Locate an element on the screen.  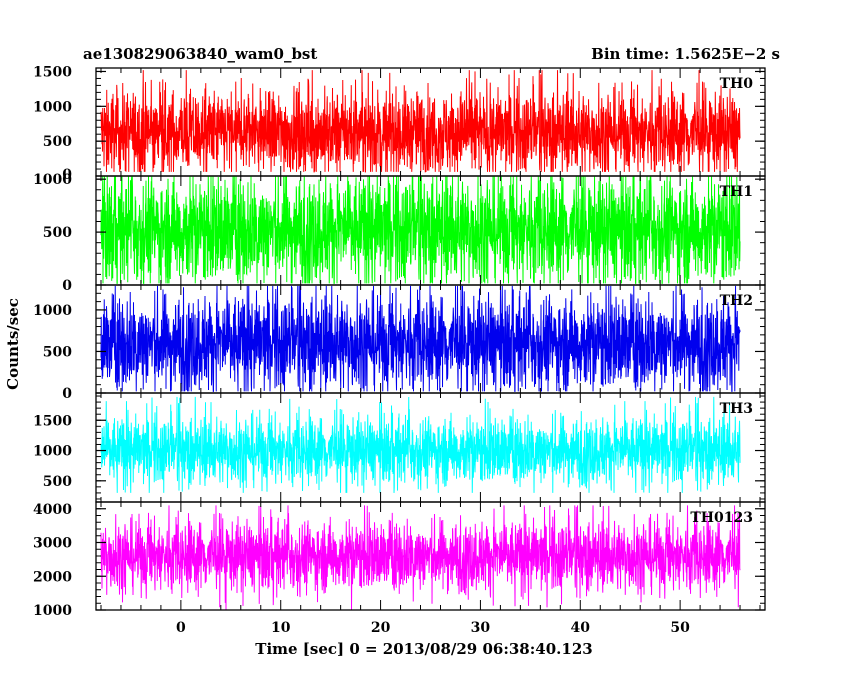
panel-th3: 500 1000 1500 TH3 is located at coordinates (399, 447).